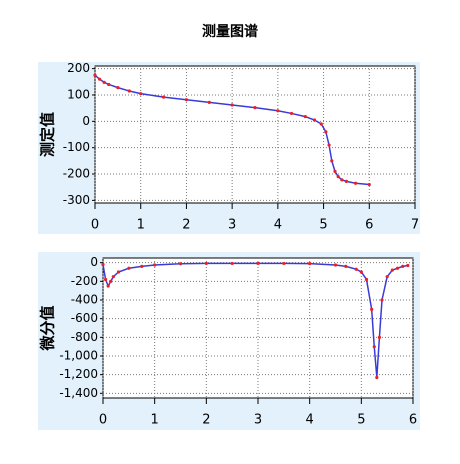 This screenshot has width=460, height=464. Describe the element at coordinates (76, 147) in the screenshot. I see `y-tick-label: -100` at that location.